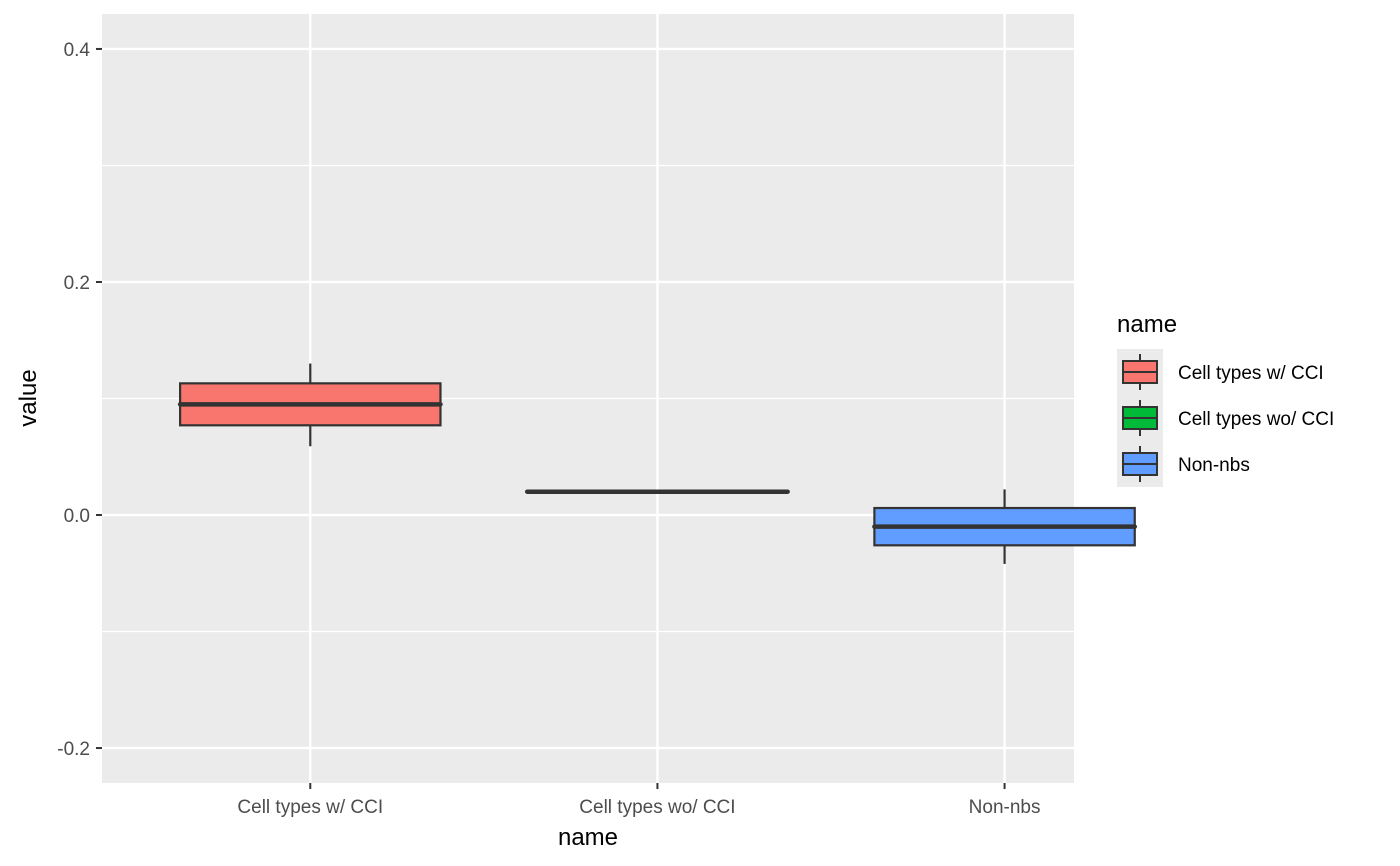 The height and width of the screenshot is (866, 1400). What do you see at coordinates (79, 400) in the screenshot?
I see `y-axis: -0.2 0.0 0.2 0.4` at bounding box center [79, 400].